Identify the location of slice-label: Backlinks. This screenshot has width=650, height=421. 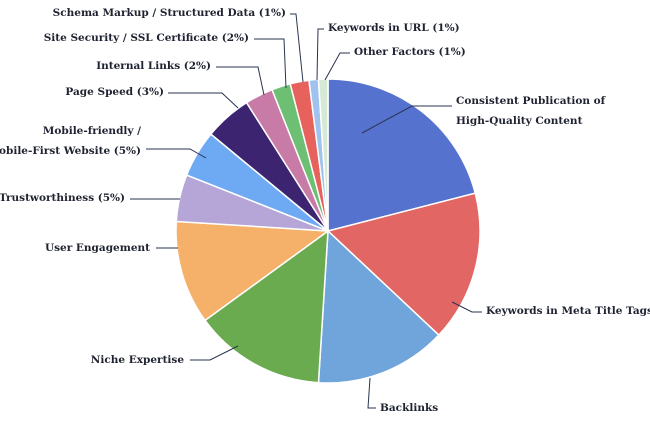
(409, 408).